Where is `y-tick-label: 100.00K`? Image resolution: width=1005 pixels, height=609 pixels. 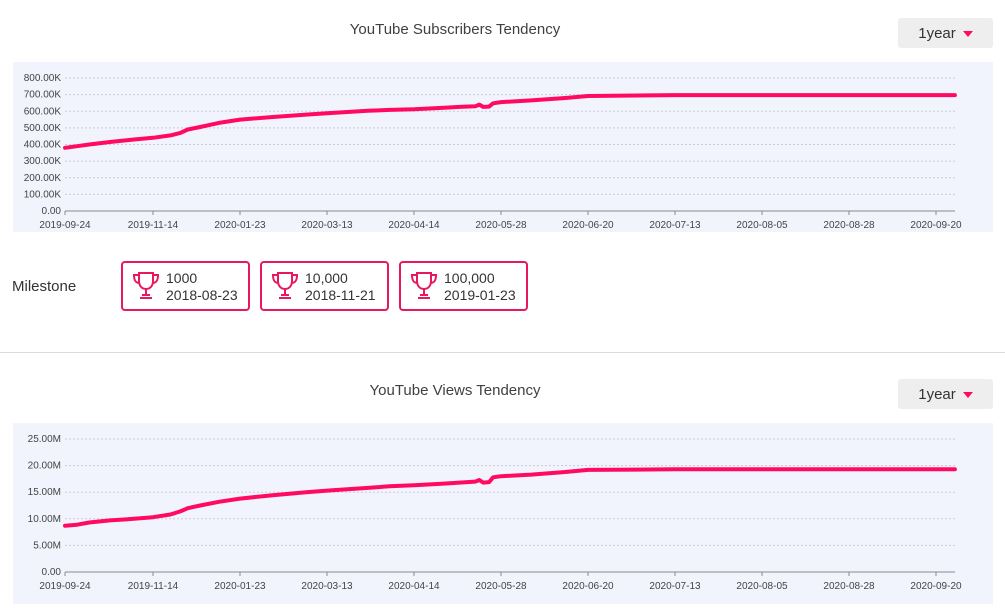 y-tick-label: 100.00K is located at coordinates (43, 194).